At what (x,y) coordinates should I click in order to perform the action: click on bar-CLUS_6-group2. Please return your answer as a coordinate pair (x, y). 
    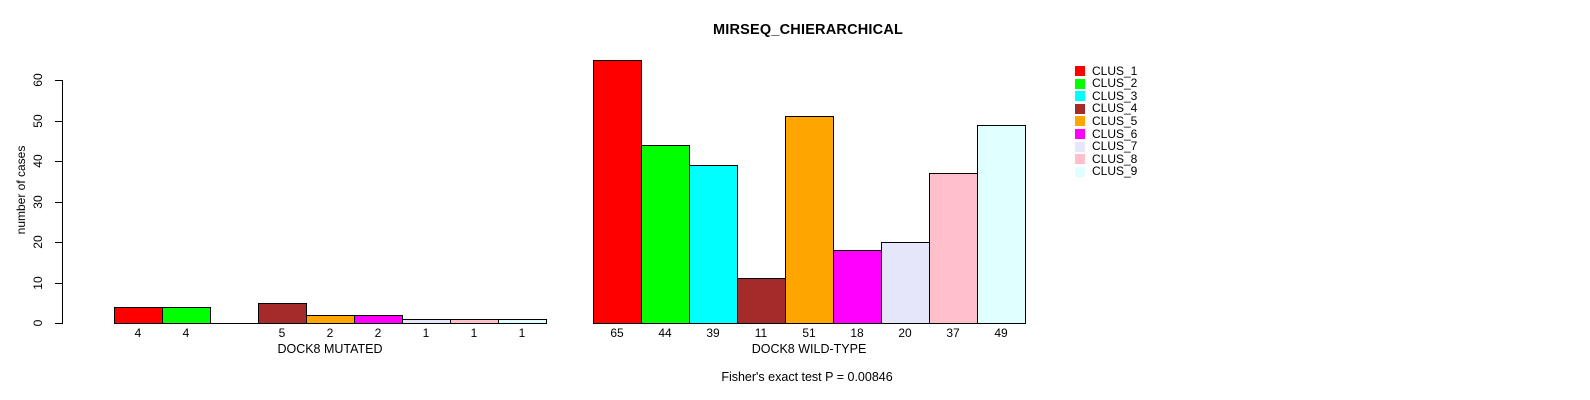
    Looking at the image, I should click on (857, 287).